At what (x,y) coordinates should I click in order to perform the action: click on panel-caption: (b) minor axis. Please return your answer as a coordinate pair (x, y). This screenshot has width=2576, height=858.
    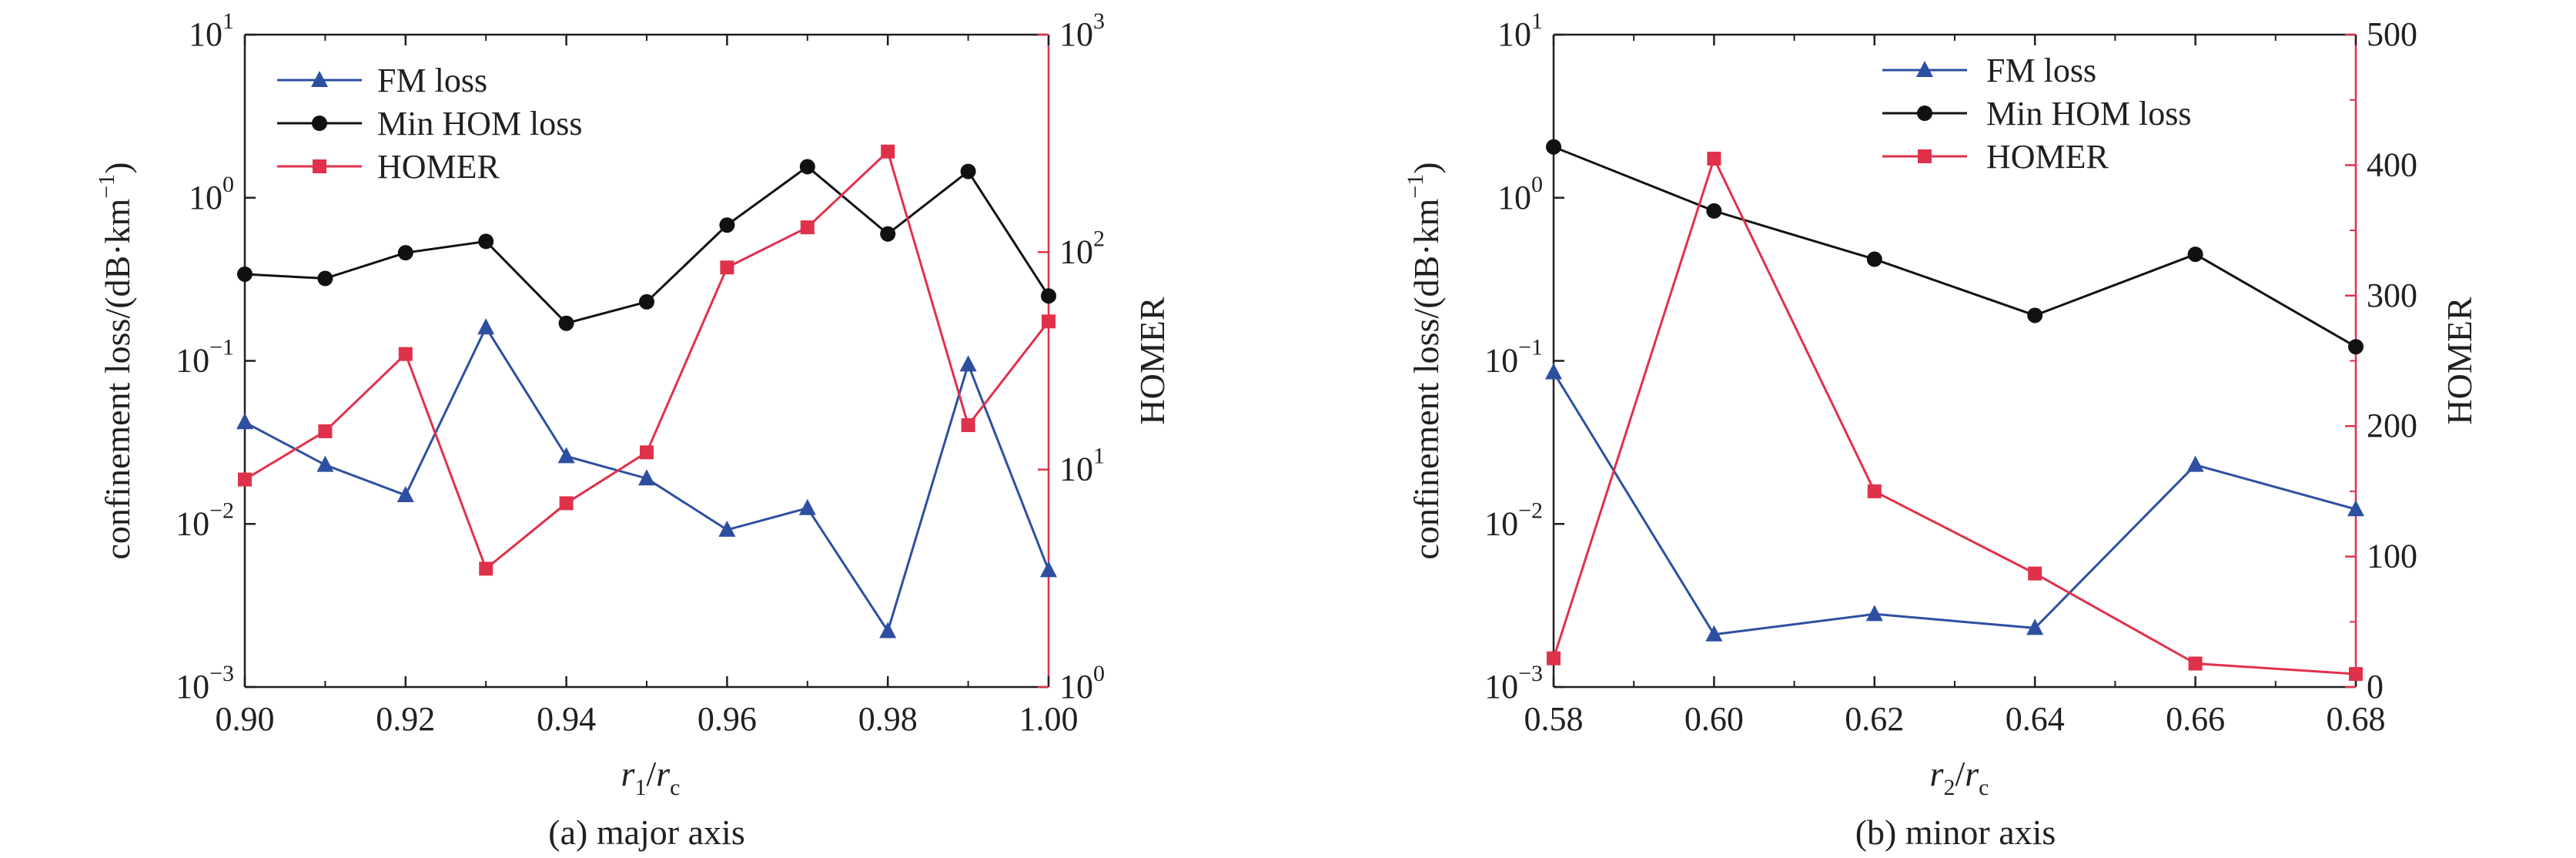
    Looking at the image, I should click on (1956, 833).